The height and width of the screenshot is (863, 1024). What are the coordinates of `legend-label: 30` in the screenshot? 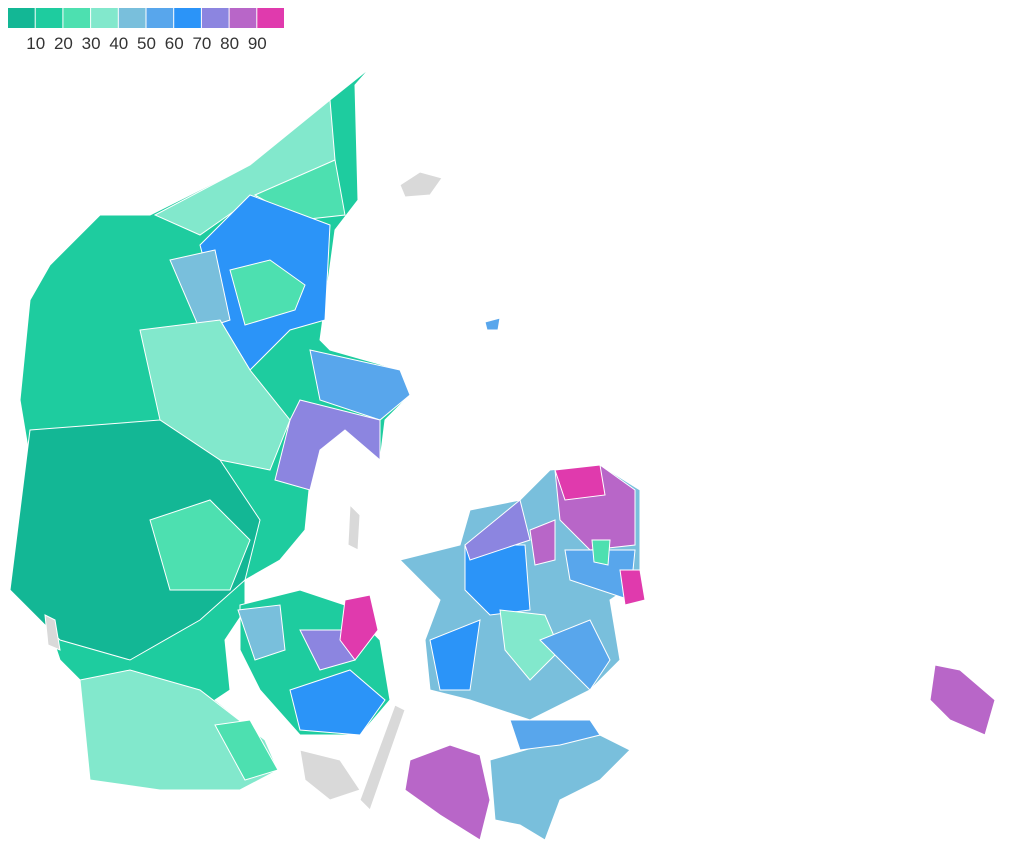 It's located at (91, 43).